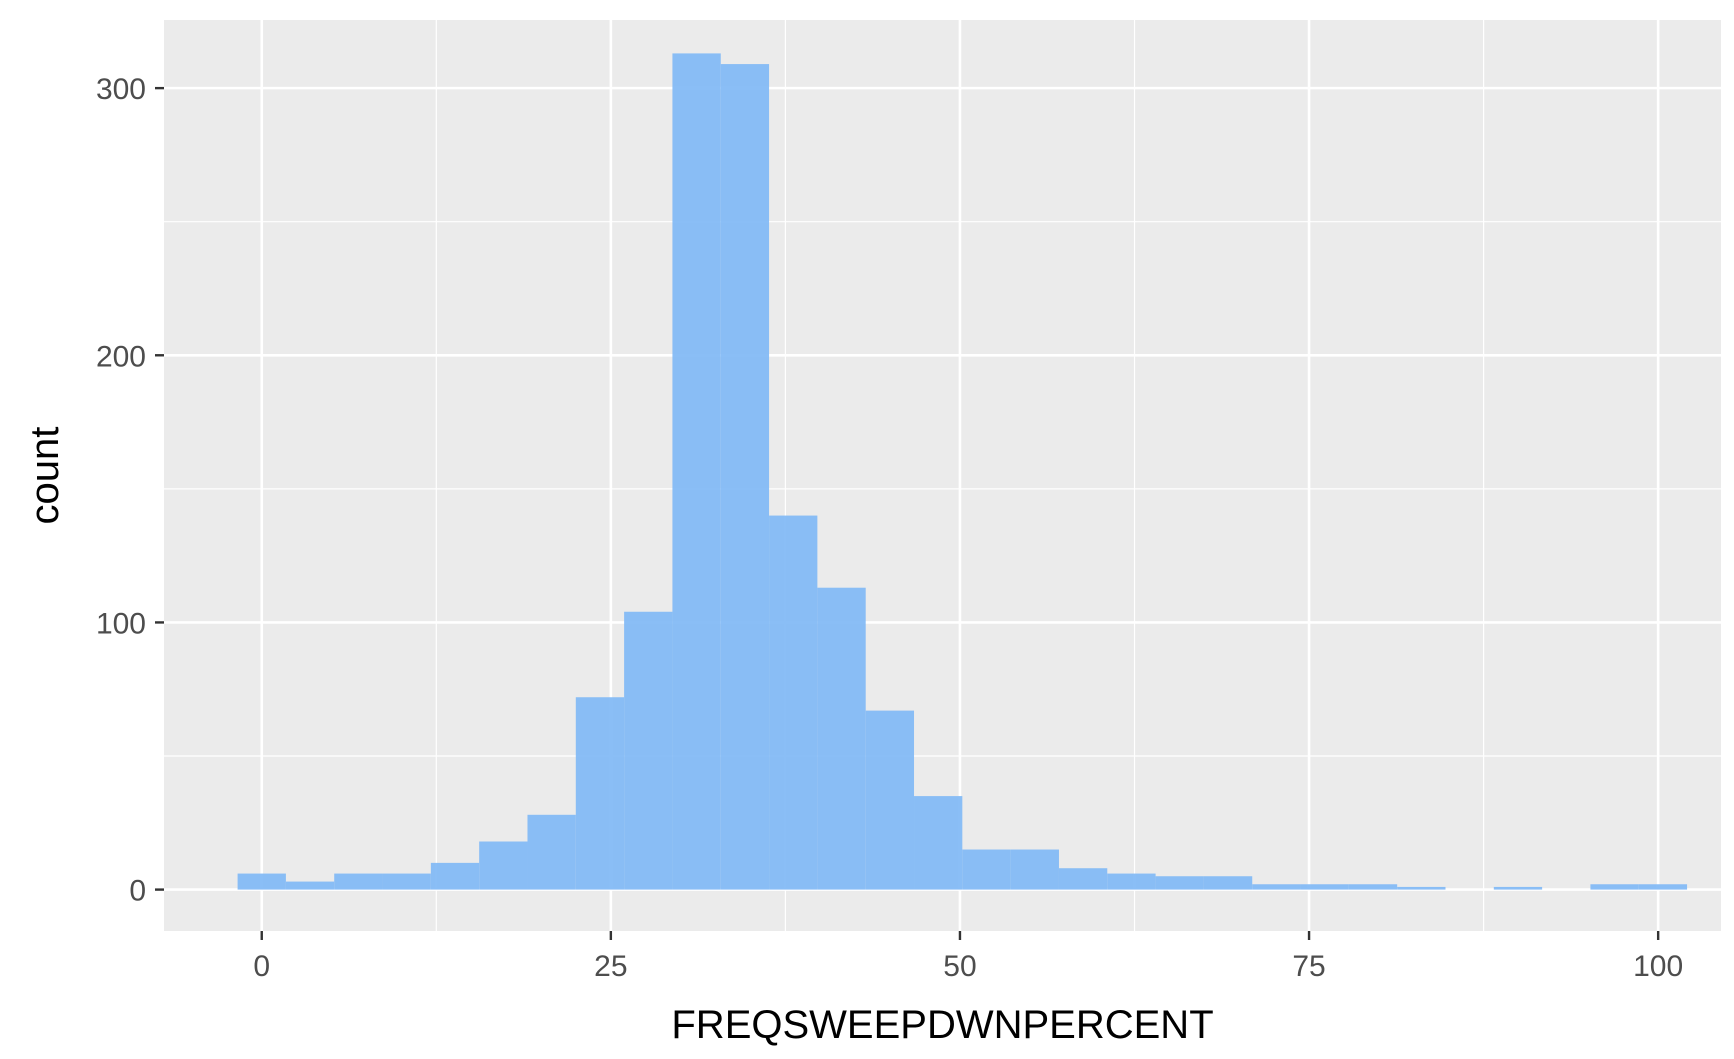 The height and width of the screenshot is (1059, 1734). I want to click on x-axis: 0 25 50 75 100, so click(968, 957).